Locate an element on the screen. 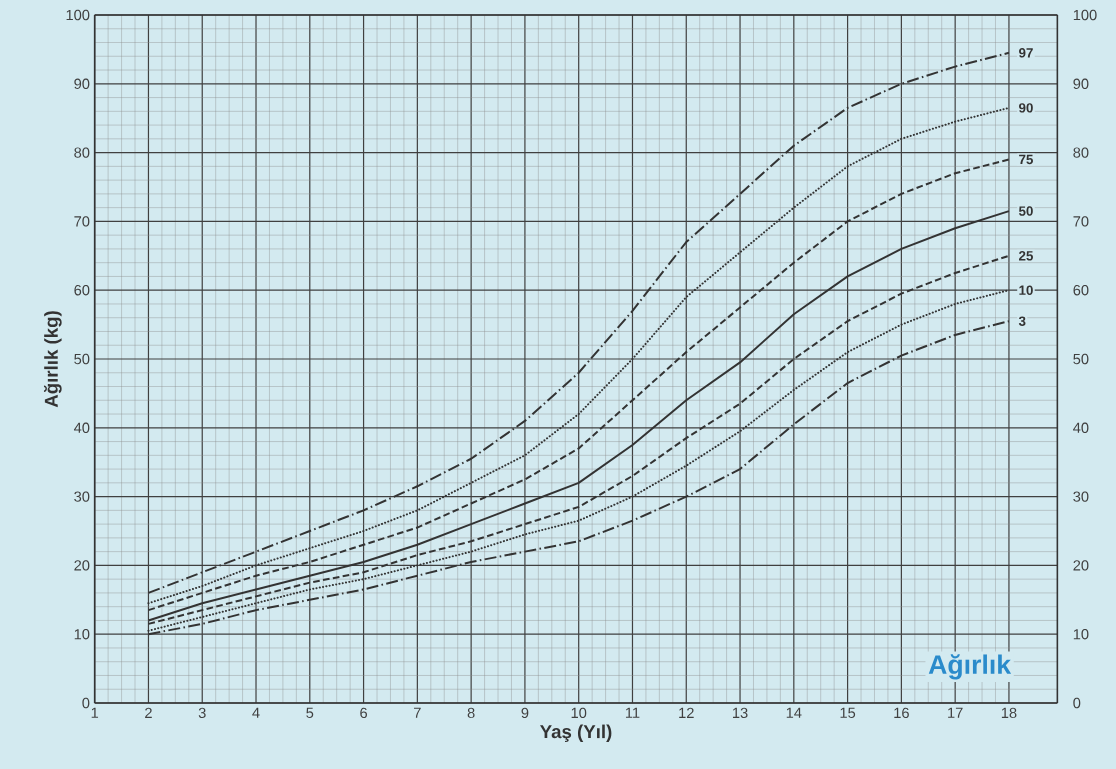 The width and height of the screenshot is (1116, 769). y-tick-label: 60 is located at coordinates (82, 290).